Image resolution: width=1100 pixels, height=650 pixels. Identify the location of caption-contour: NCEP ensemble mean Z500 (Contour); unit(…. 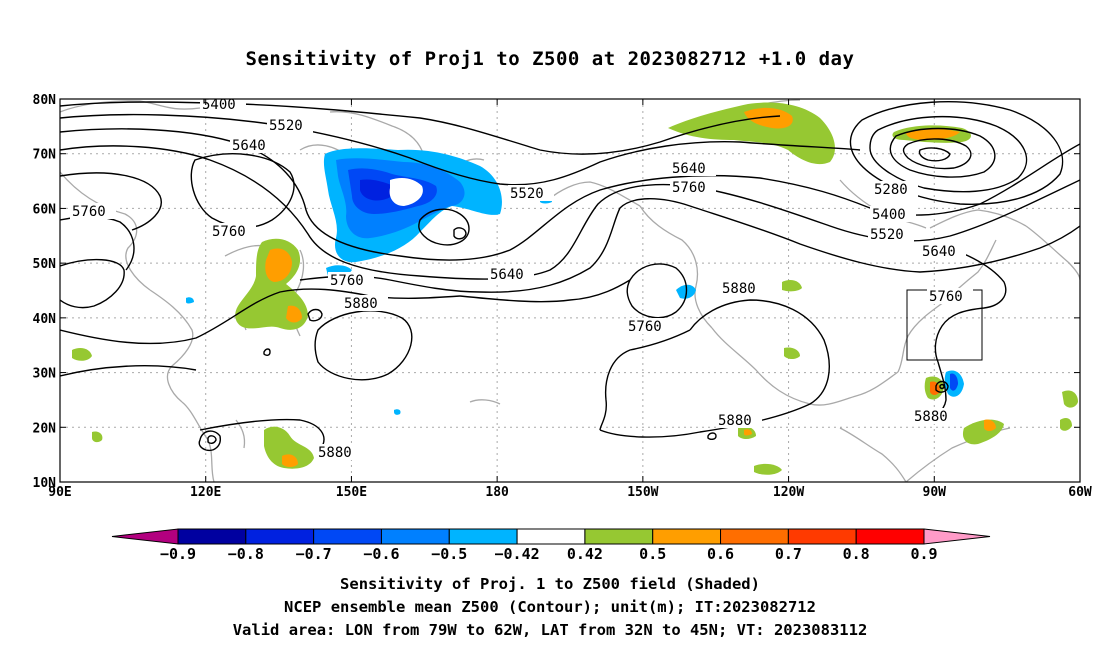
(550, 607).